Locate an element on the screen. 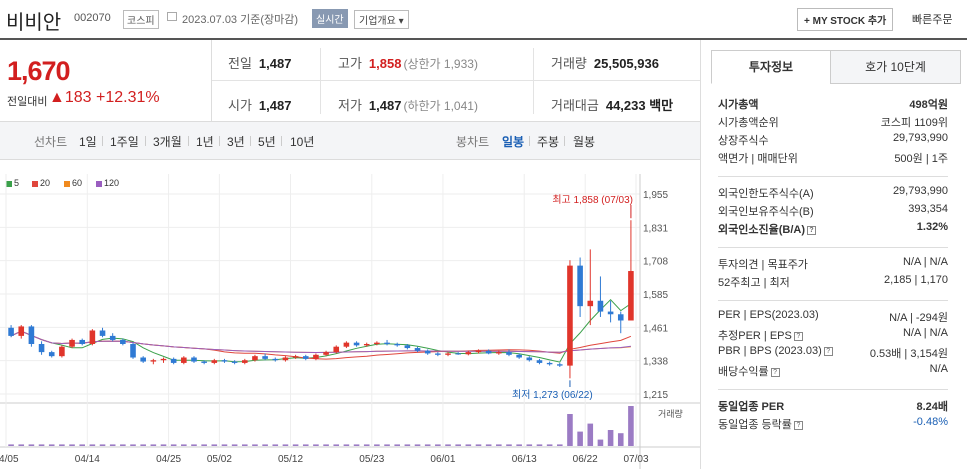  tab-daily: 일봉 is located at coordinates (513, 142).